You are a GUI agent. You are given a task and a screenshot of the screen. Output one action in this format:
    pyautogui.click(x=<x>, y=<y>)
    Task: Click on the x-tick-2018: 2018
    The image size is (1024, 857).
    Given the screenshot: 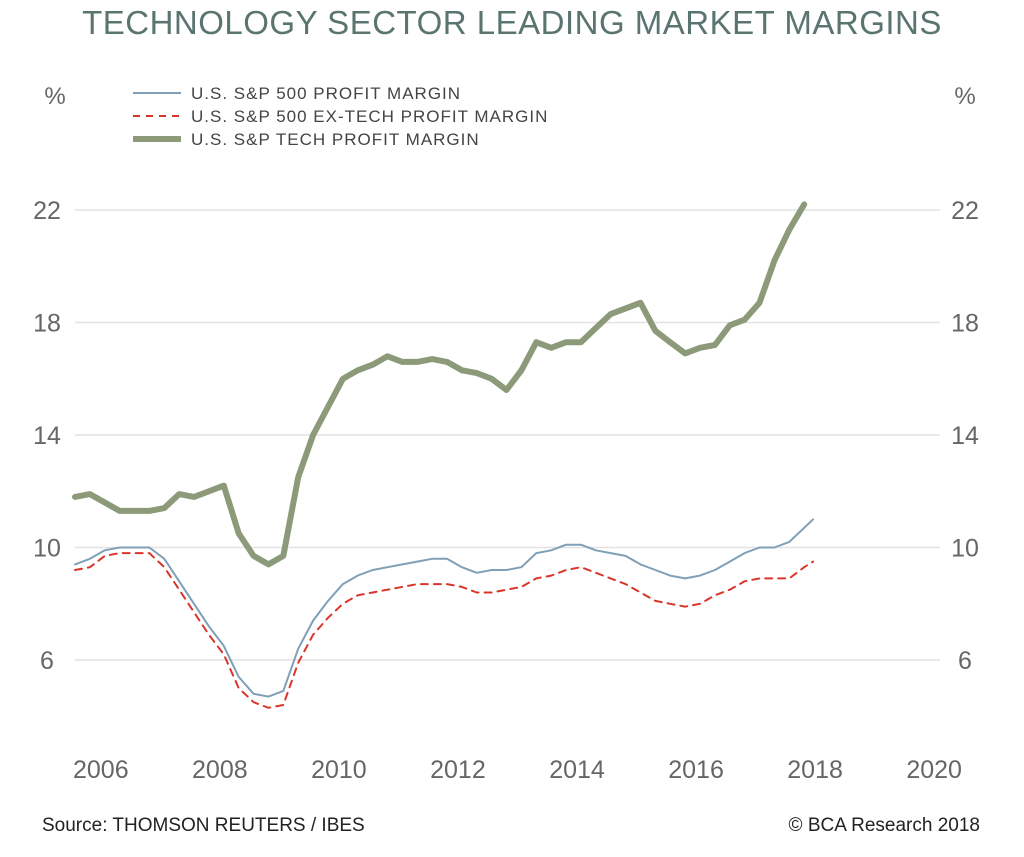 What is the action you would take?
    pyautogui.click(x=815, y=770)
    